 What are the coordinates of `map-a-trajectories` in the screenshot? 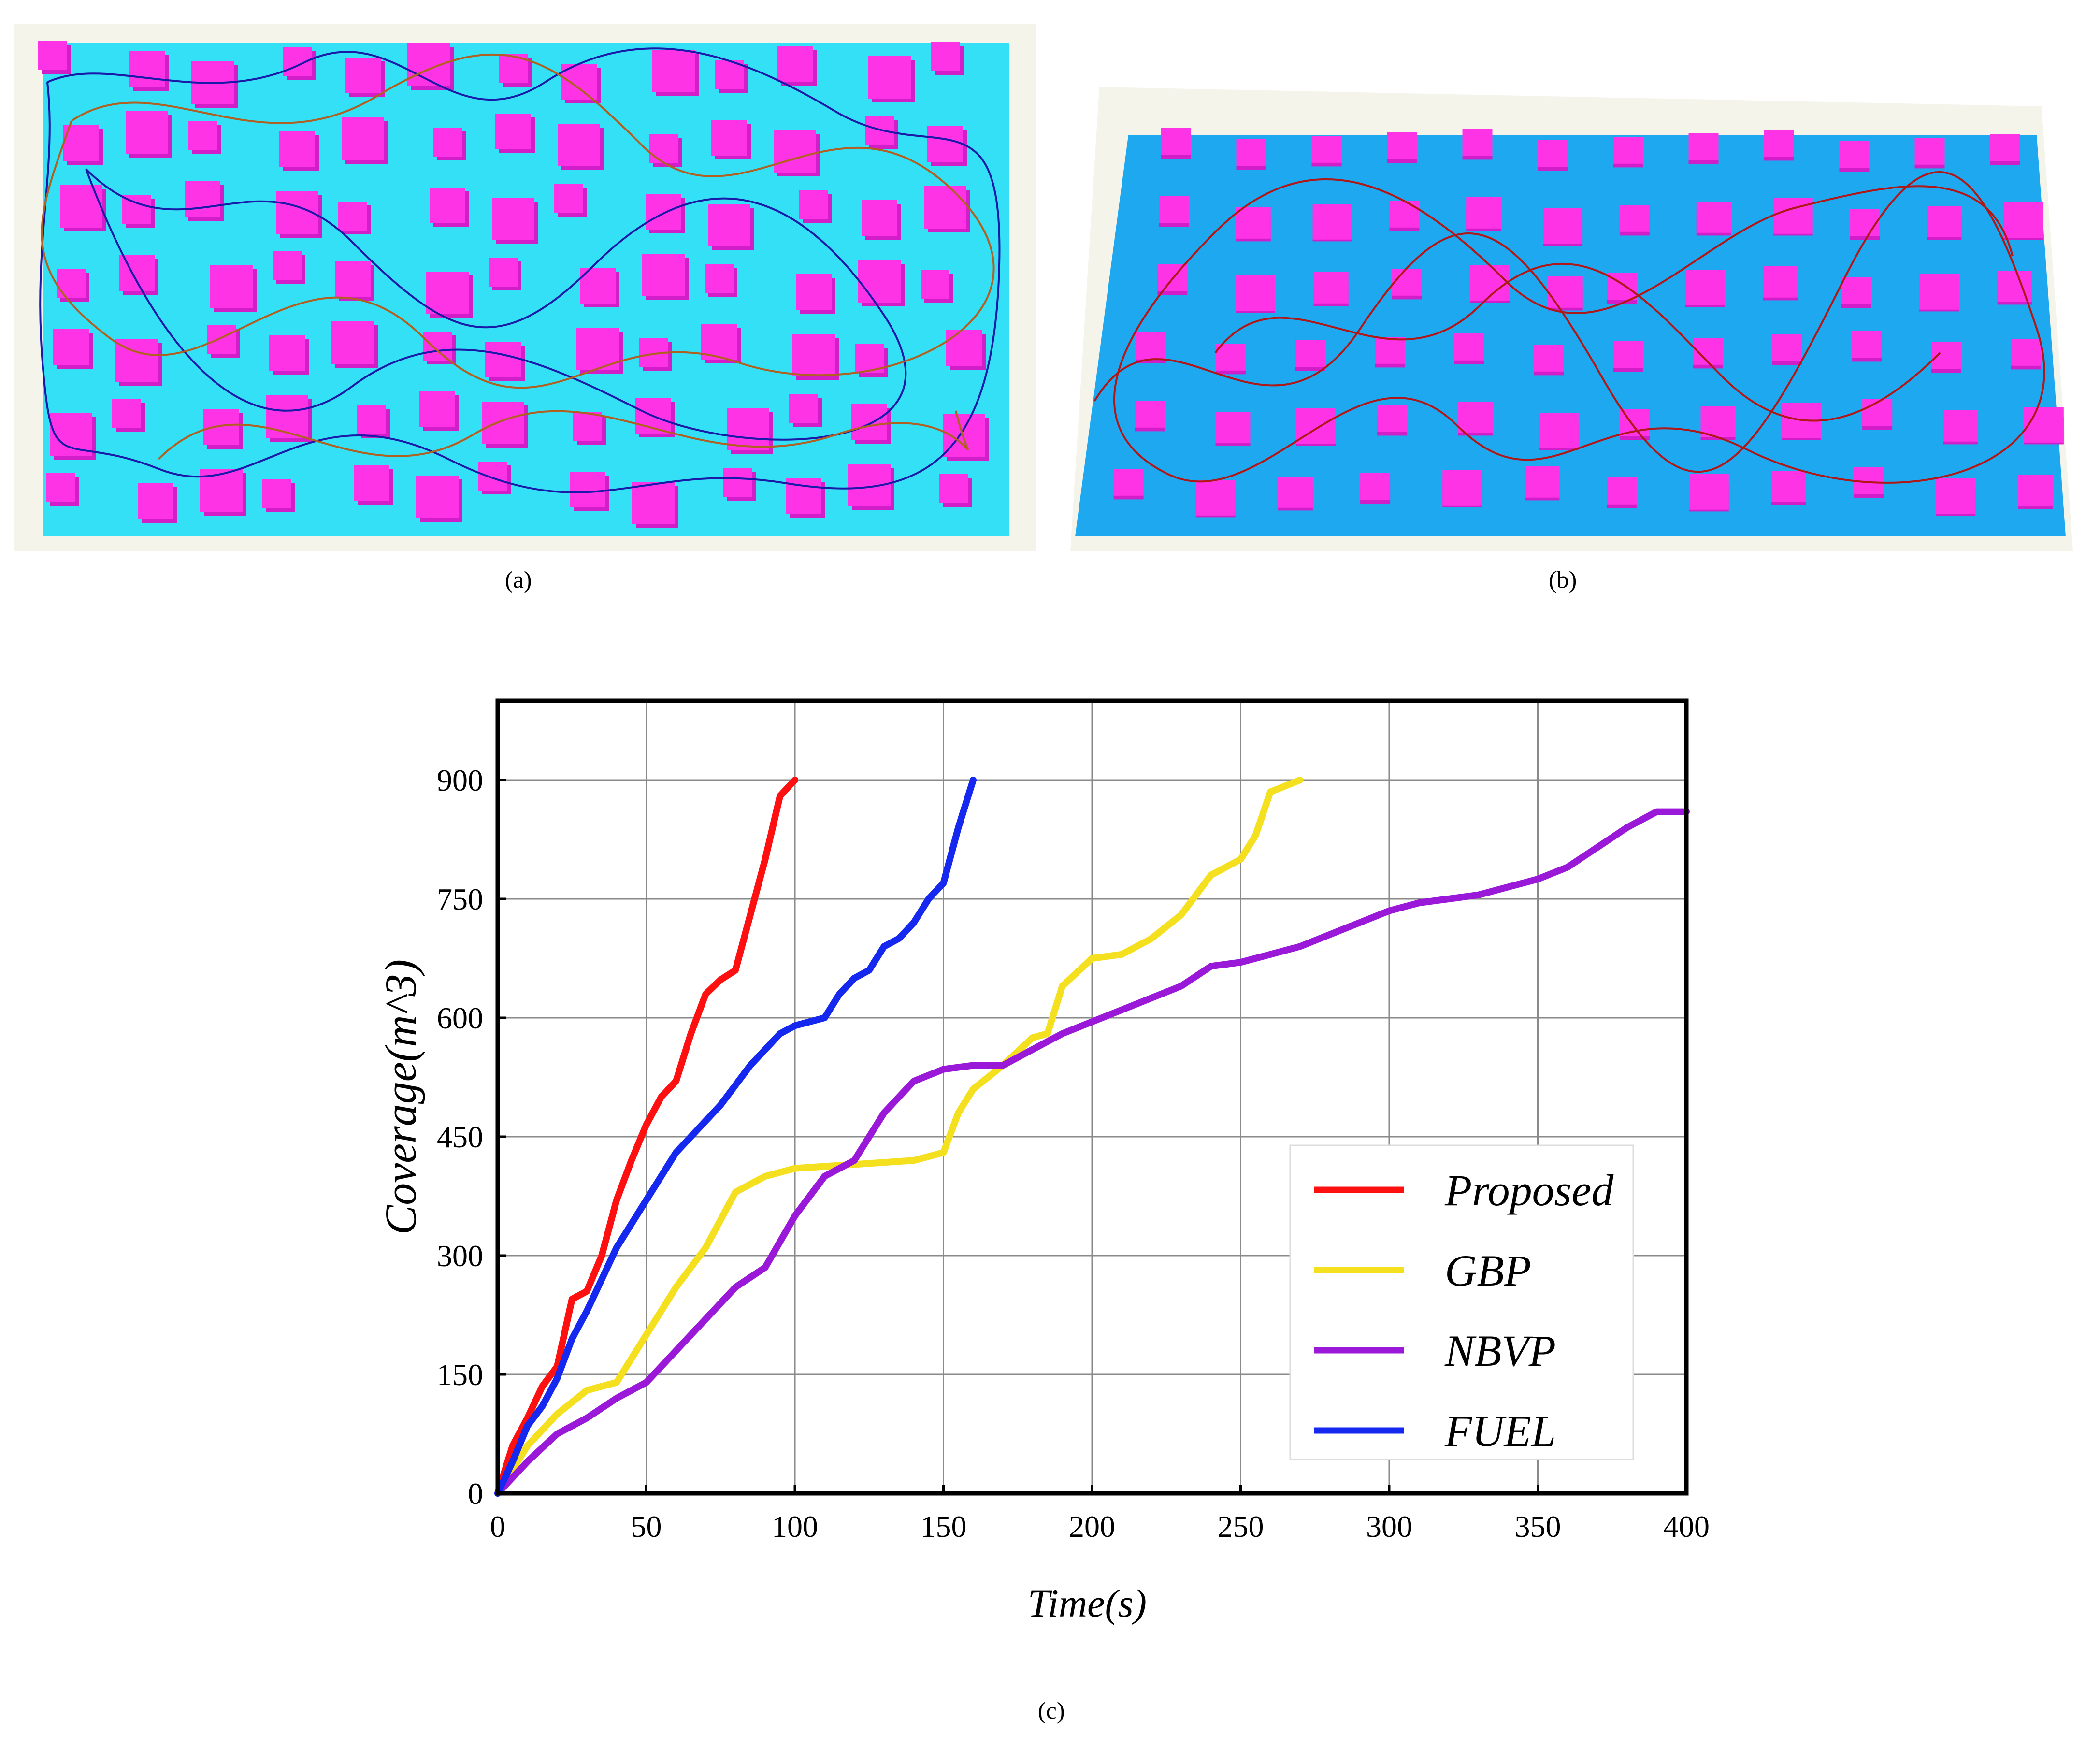 It's located at (520, 270).